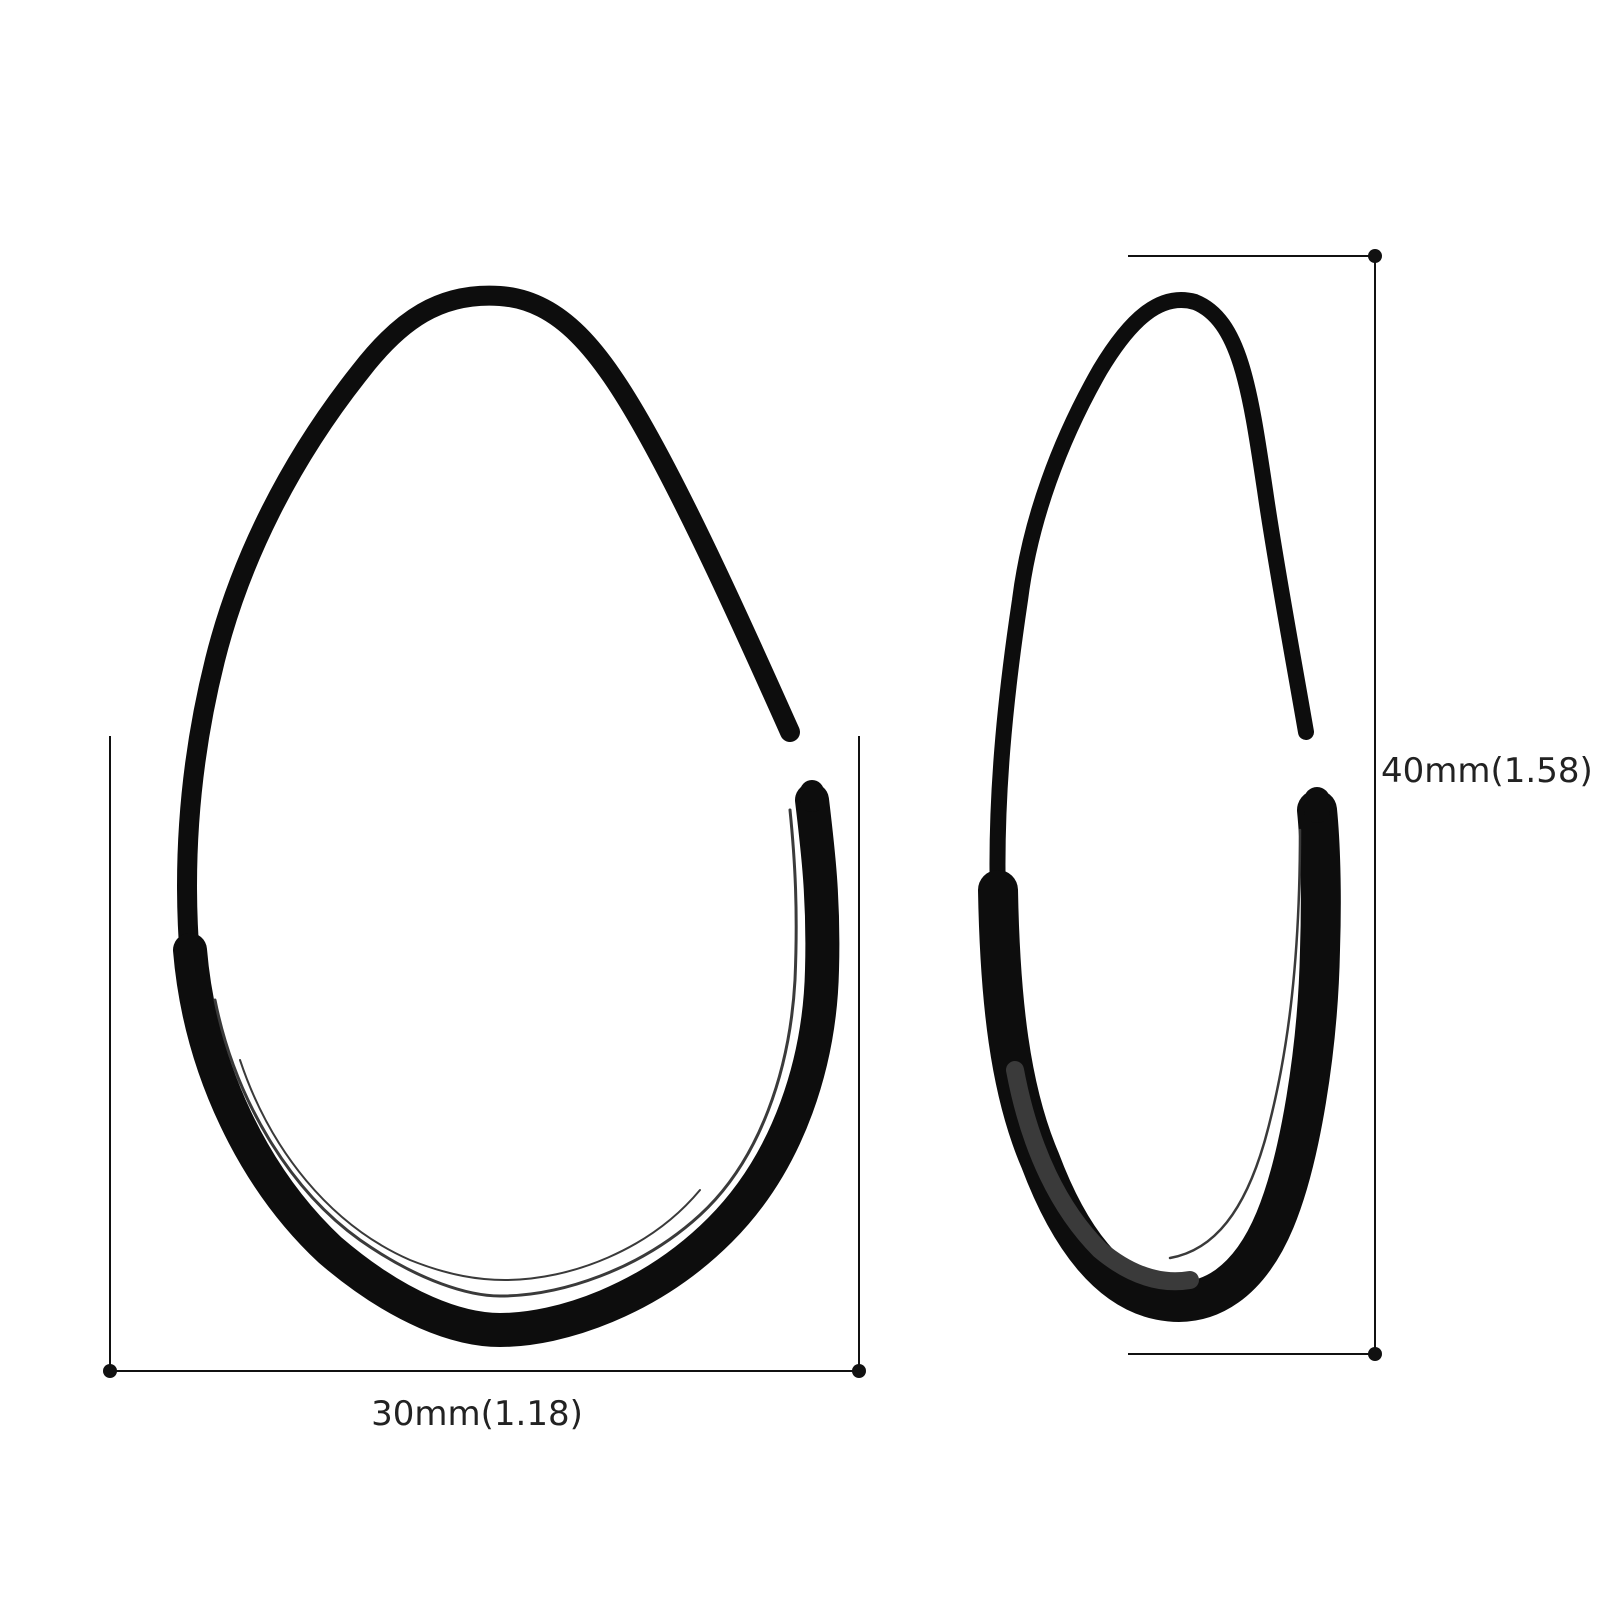 Image resolution: width=1600 pixels, height=1600 pixels. Describe the element at coordinates (1235, 1044) in the screenshot. I see `side-band-groove` at that location.